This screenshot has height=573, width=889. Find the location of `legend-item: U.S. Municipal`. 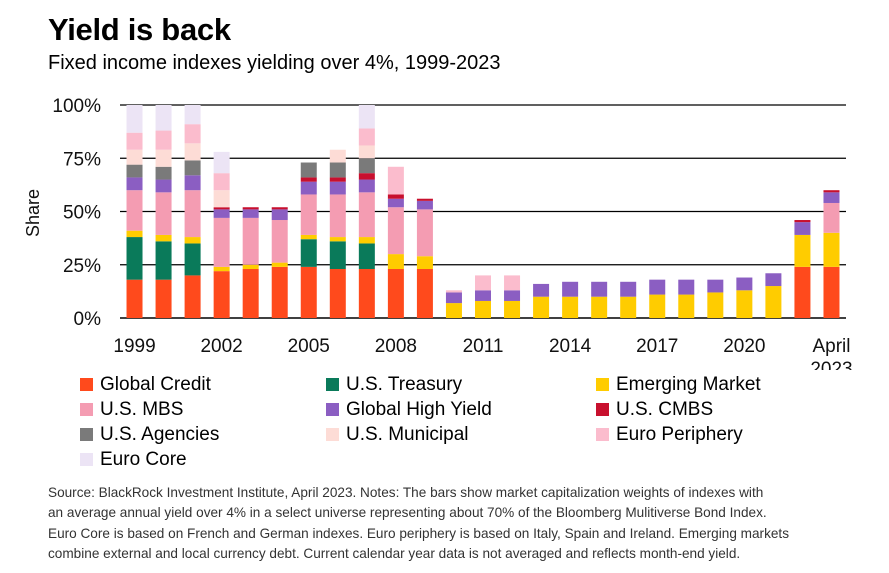

legend-item: U.S. Municipal is located at coordinates (397, 434).